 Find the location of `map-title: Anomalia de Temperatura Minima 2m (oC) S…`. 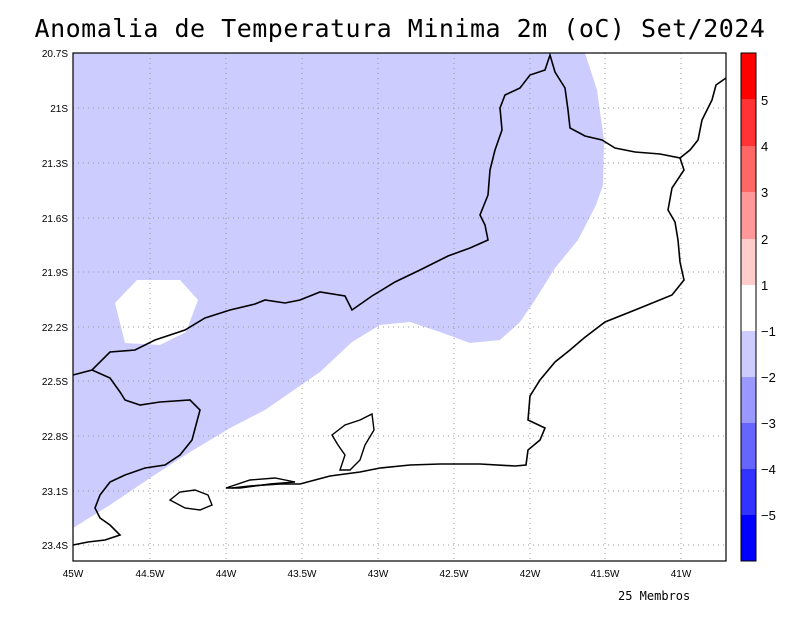

map-title: Anomalia de Temperatura Minima 2m (oC) S… is located at coordinates (400, 28).